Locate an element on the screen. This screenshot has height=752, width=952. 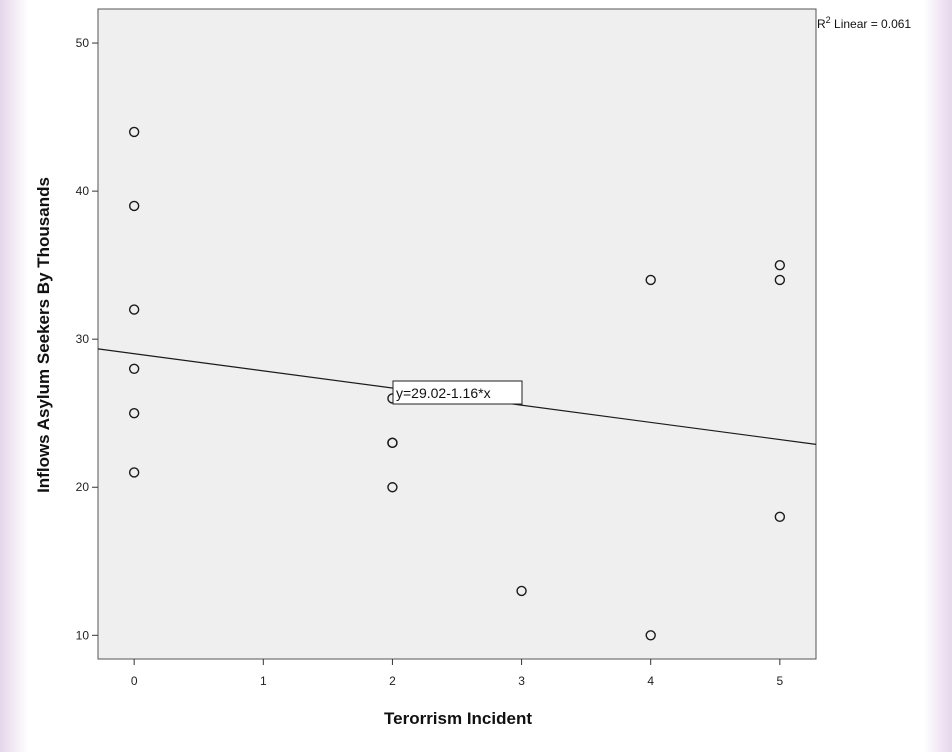
x-tick-label: 3 is located at coordinates (521, 681).